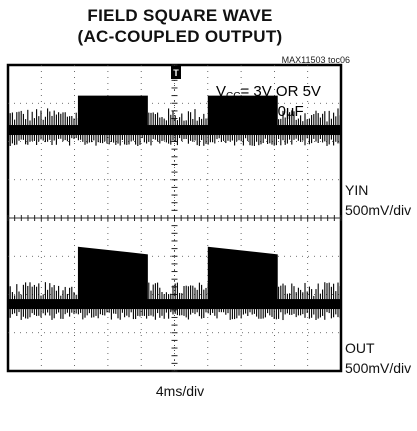 The height and width of the screenshot is (431, 417). Describe the element at coordinates (280, 91) in the screenshot. I see `vcc-value: = 3V OR 5V` at that location.